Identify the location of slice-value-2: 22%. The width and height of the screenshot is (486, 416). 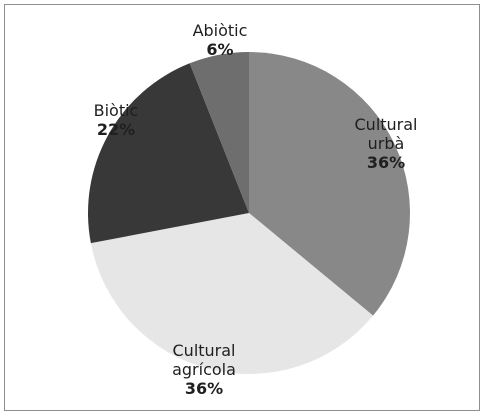
(116, 129).